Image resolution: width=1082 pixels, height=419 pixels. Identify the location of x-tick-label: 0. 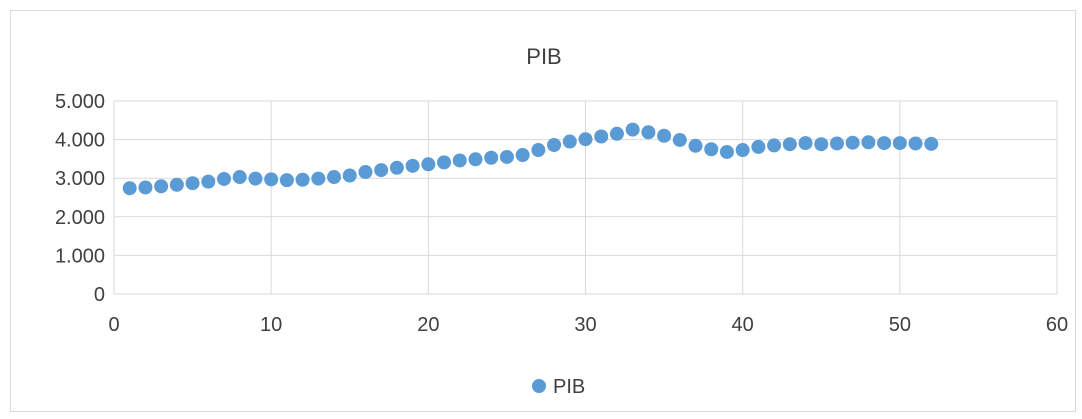
(113, 325).